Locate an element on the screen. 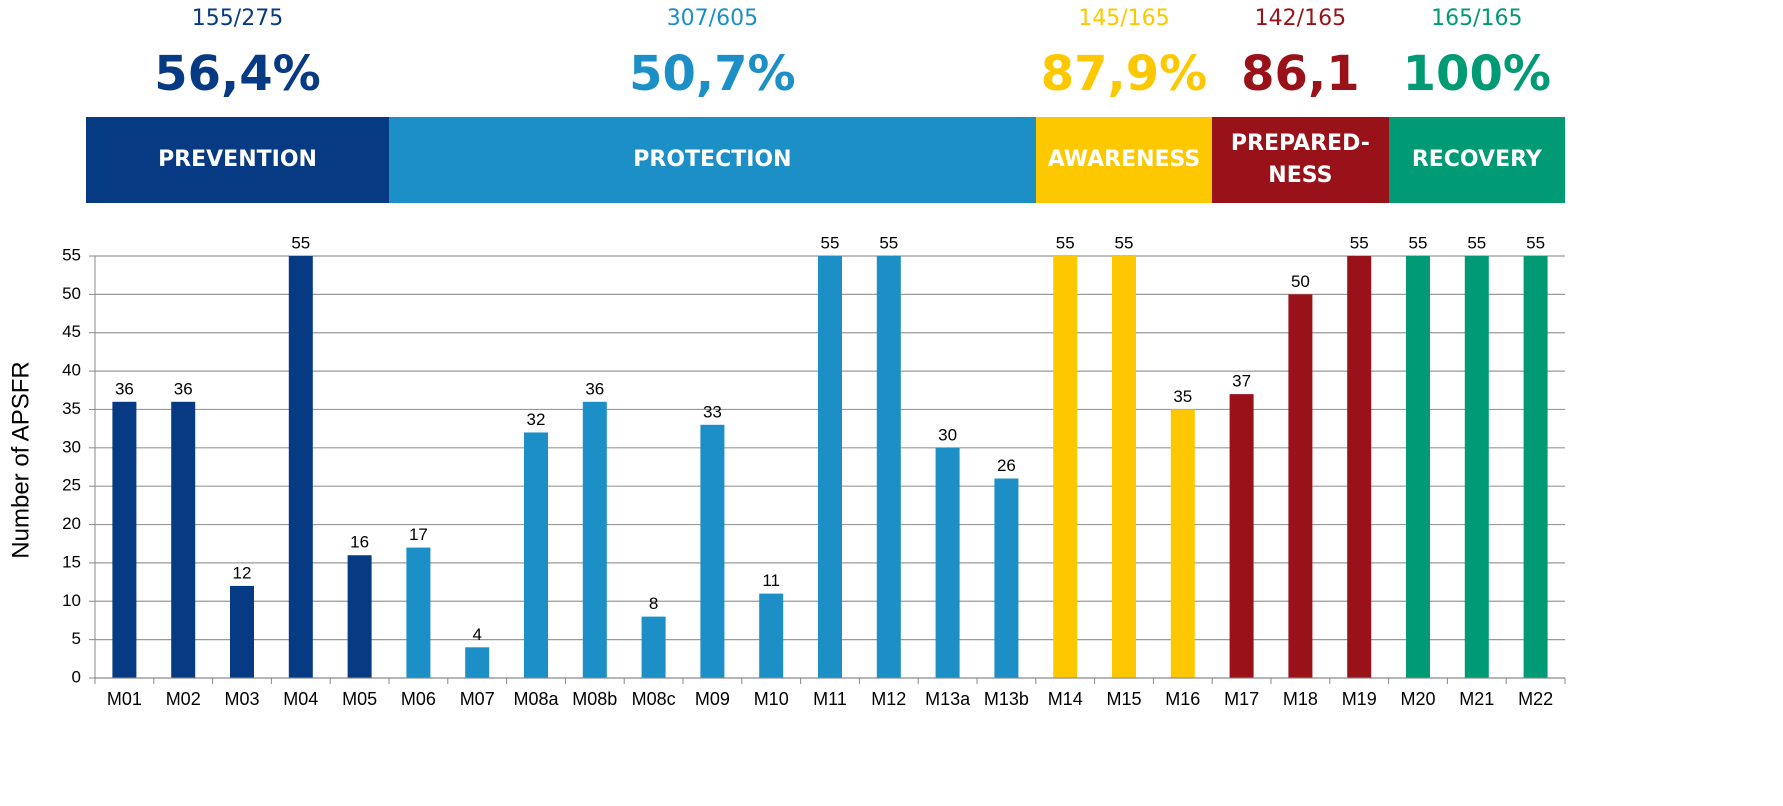 Image resolution: width=1783 pixels, height=806 pixels. x-tick-label: M07 is located at coordinates (477, 699).